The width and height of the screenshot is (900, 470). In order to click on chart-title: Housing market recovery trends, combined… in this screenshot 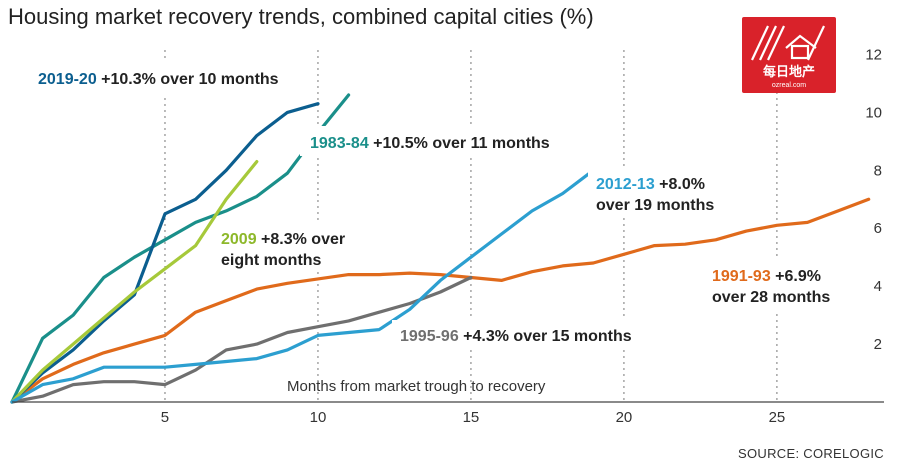, I will do `click(301, 16)`.